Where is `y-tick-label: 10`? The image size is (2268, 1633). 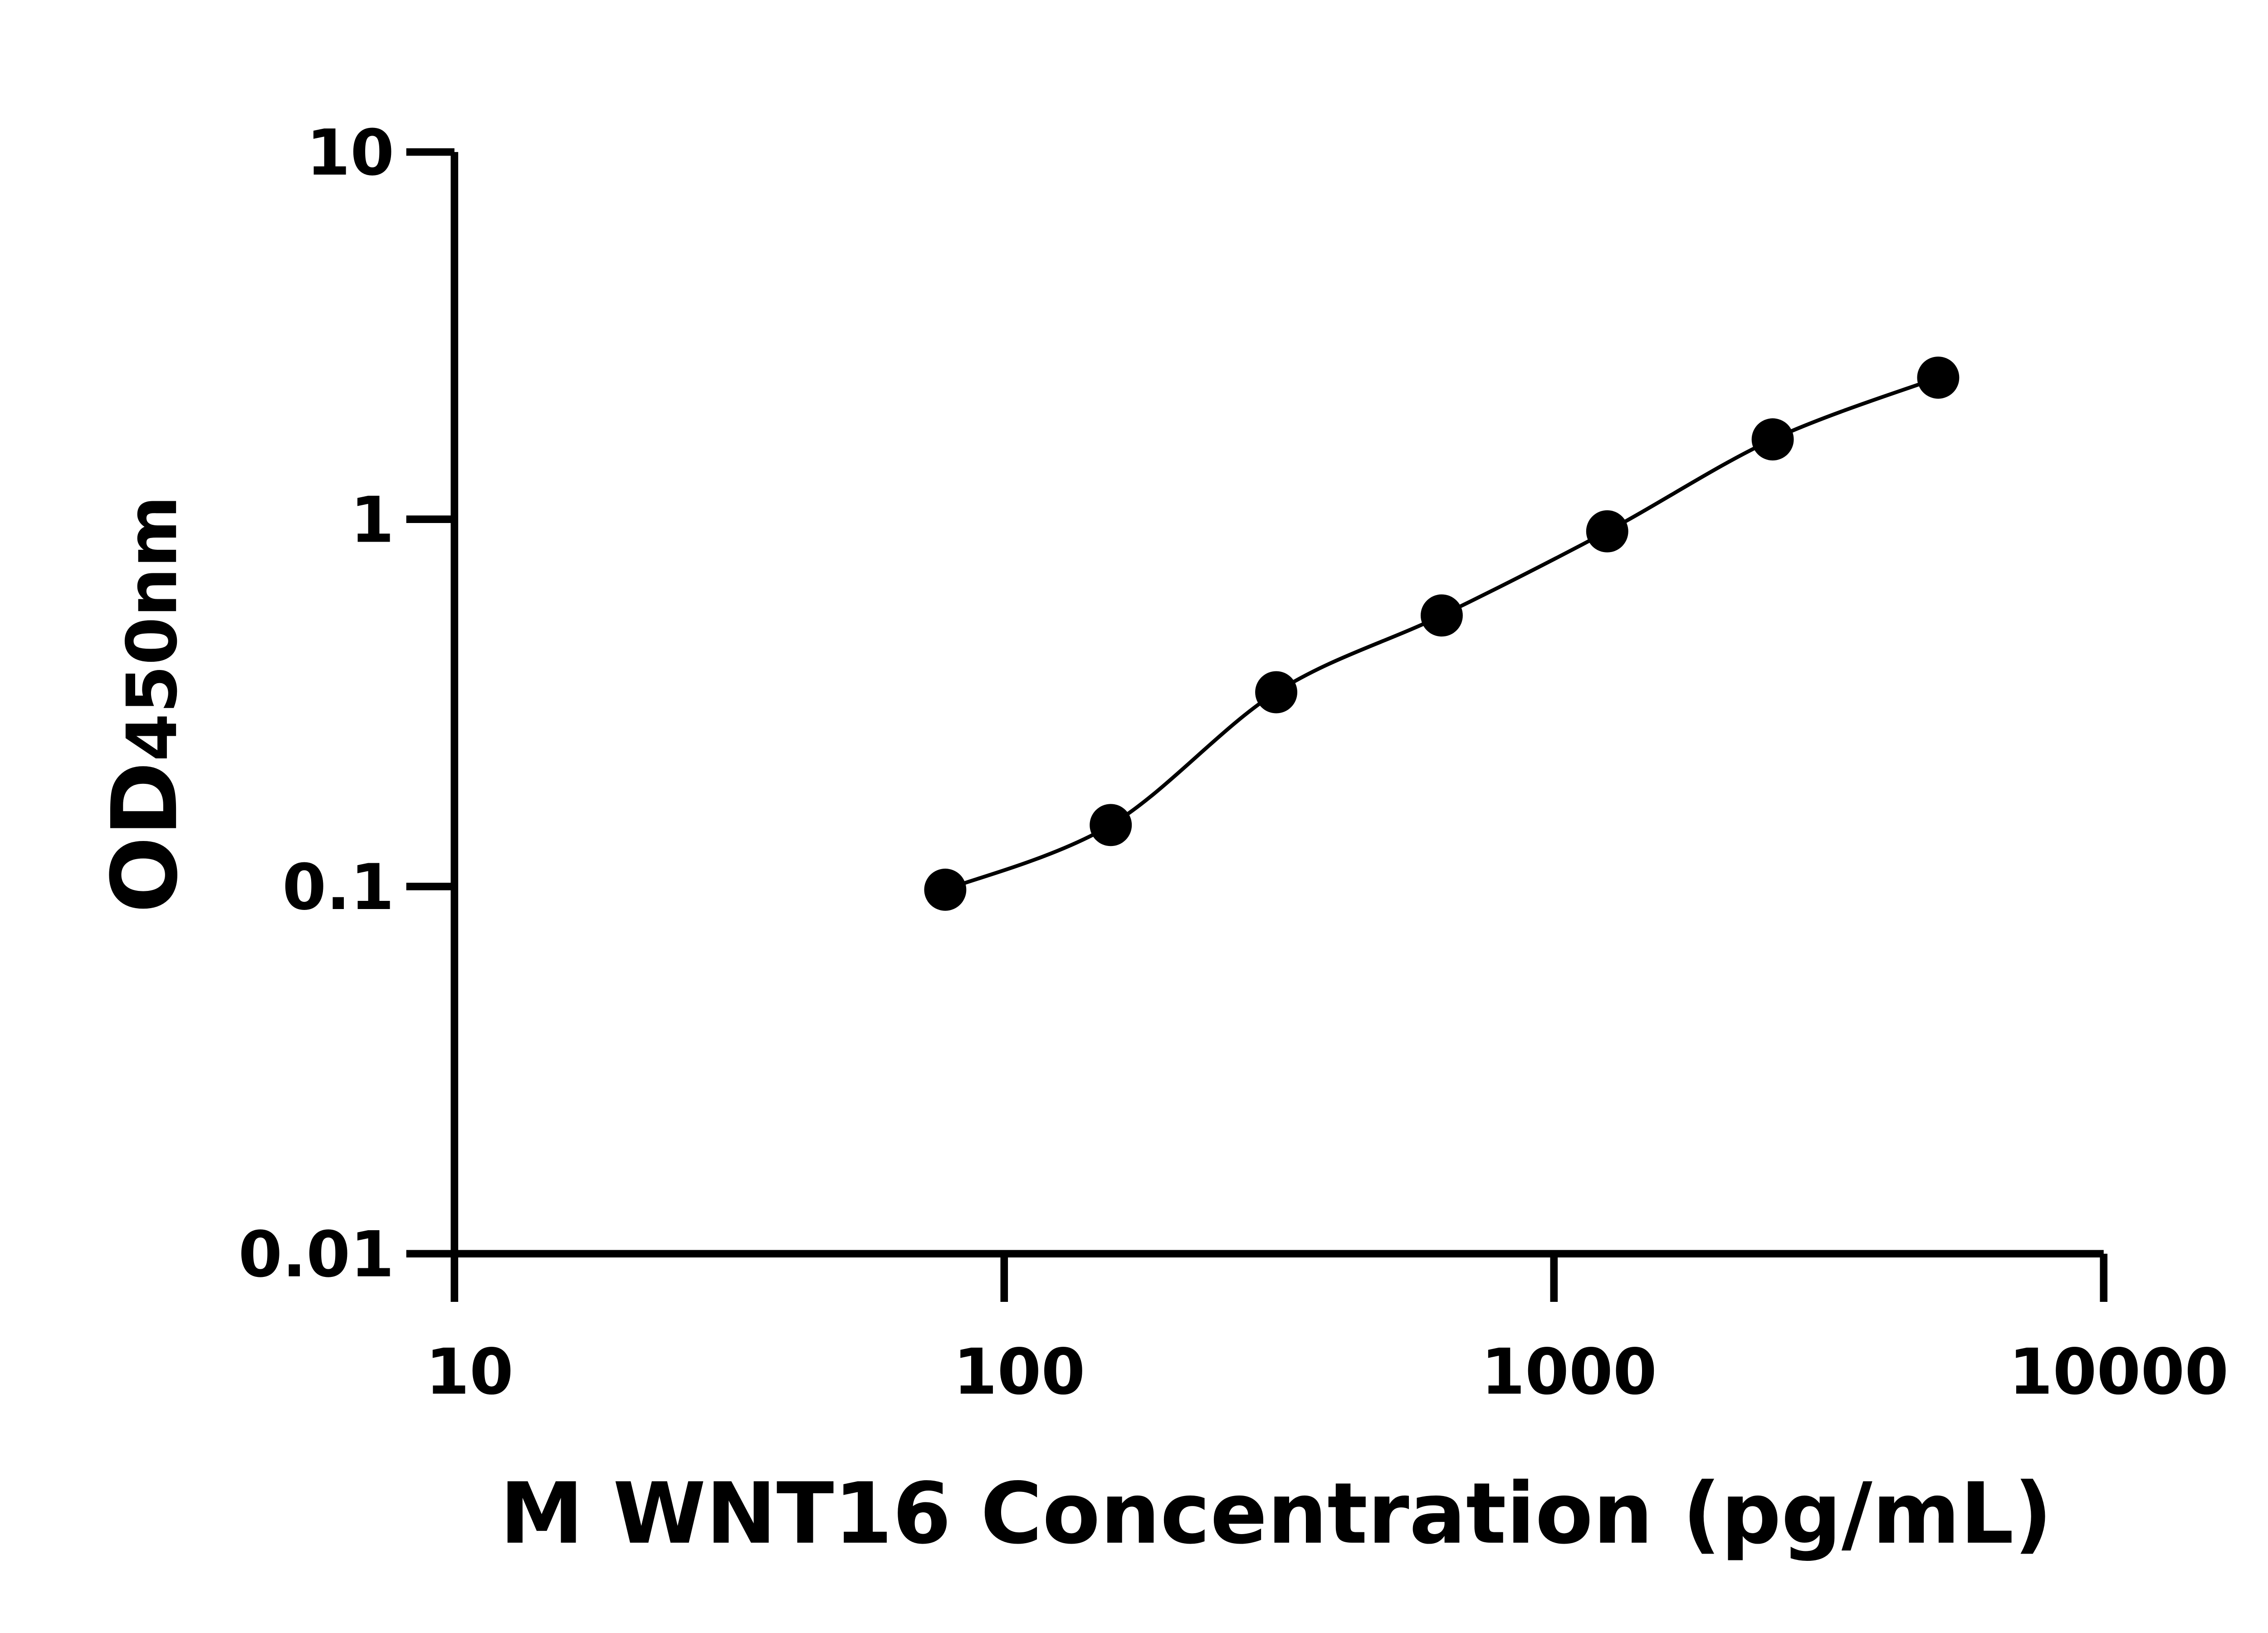 y-tick-label: 10 is located at coordinates (350, 153).